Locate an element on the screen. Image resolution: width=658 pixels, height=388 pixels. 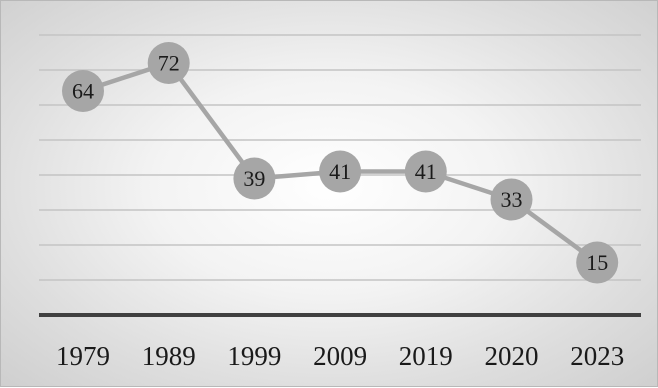
data-label: 72 is located at coordinates (169, 63).